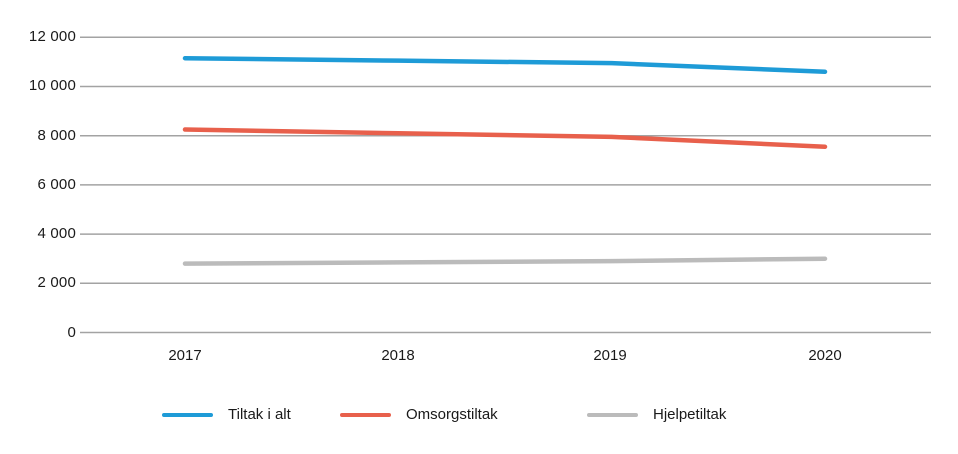 The height and width of the screenshot is (454, 958). I want to click on legend-item: Omsorgstiltak, so click(419, 415).